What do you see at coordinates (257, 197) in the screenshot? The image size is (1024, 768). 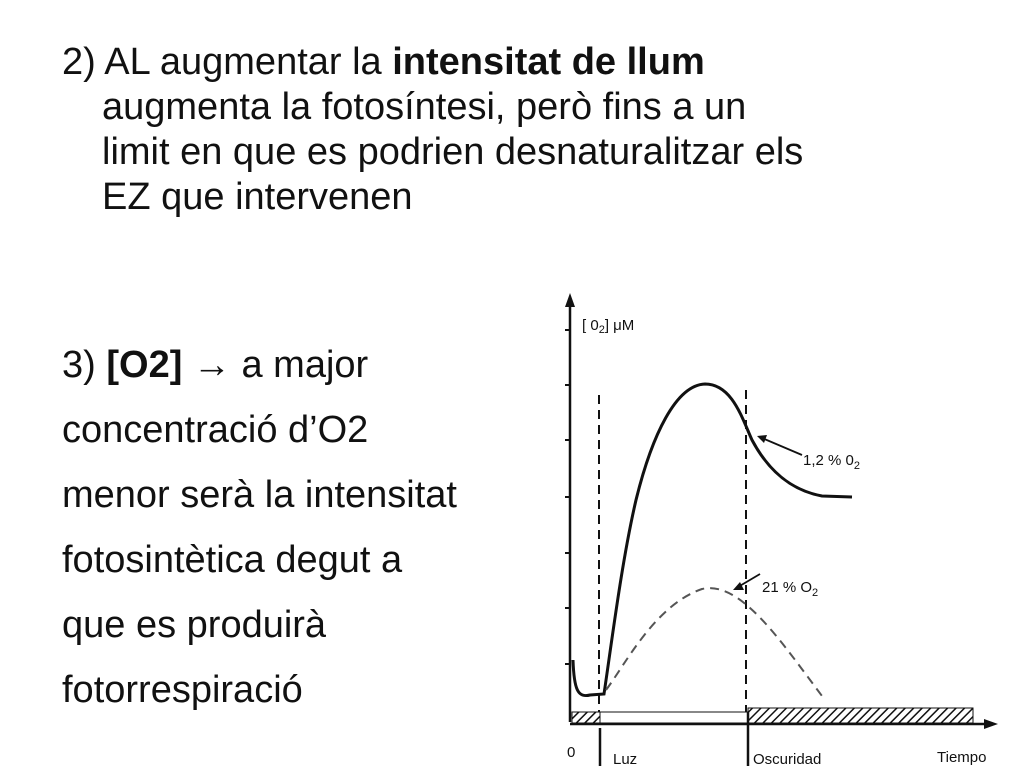 I see `point-2-line: EZ que intervenen` at bounding box center [257, 197].